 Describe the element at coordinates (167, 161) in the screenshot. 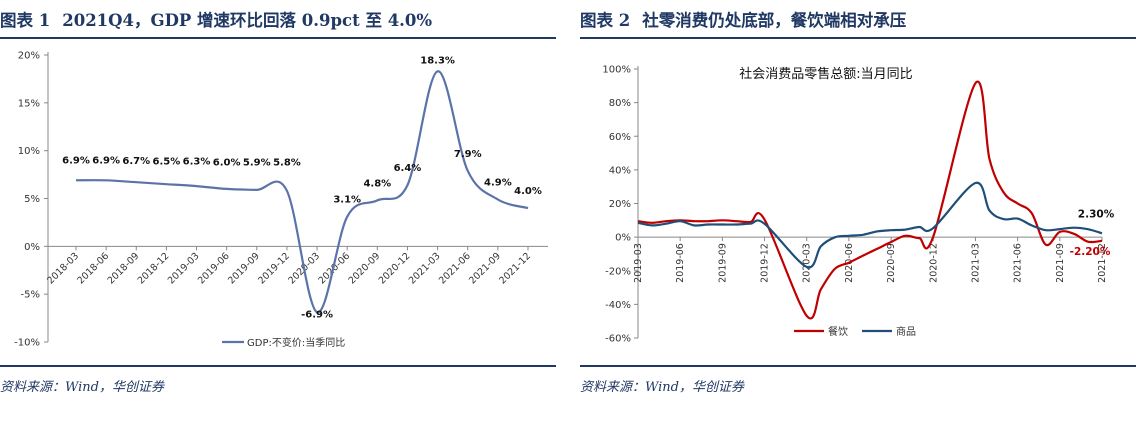

I see `data-label: 6.5%` at that location.